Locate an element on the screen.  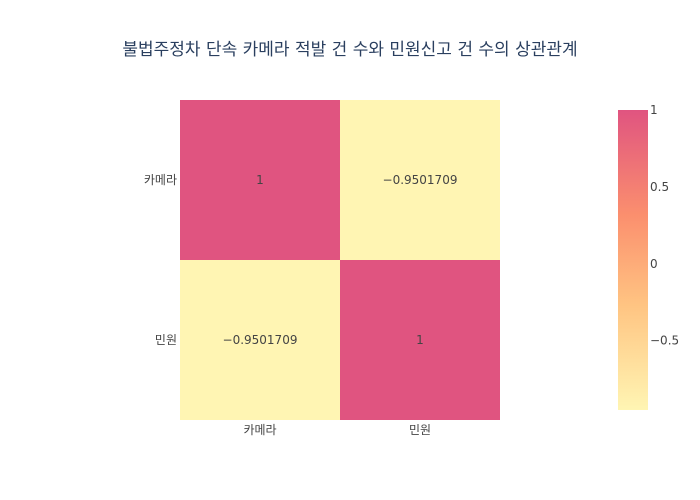
chart-title: 불법주정차 단속 카메라 적발 건 수와 민원신고 건 수의 상관관계 is located at coordinates (349, 50).